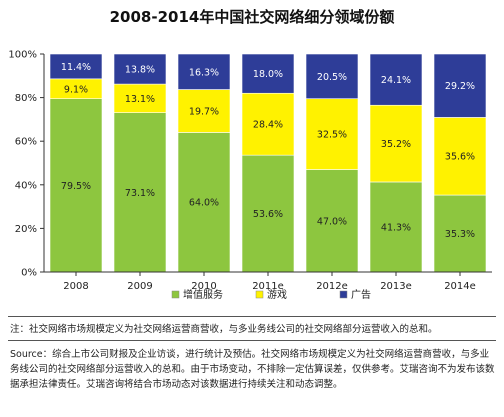  I want to click on data-label: 79.5%, so click(76, 186).